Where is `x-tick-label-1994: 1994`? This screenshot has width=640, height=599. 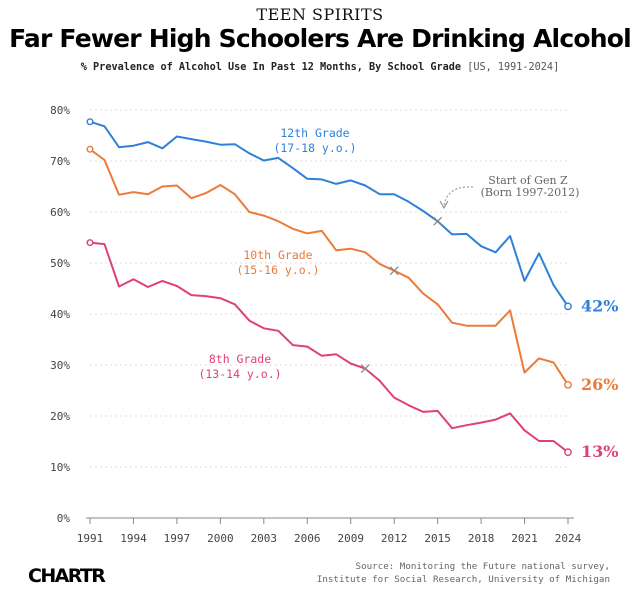 x-tick-label-1994: 1994 is located at coordinates (133, 538).